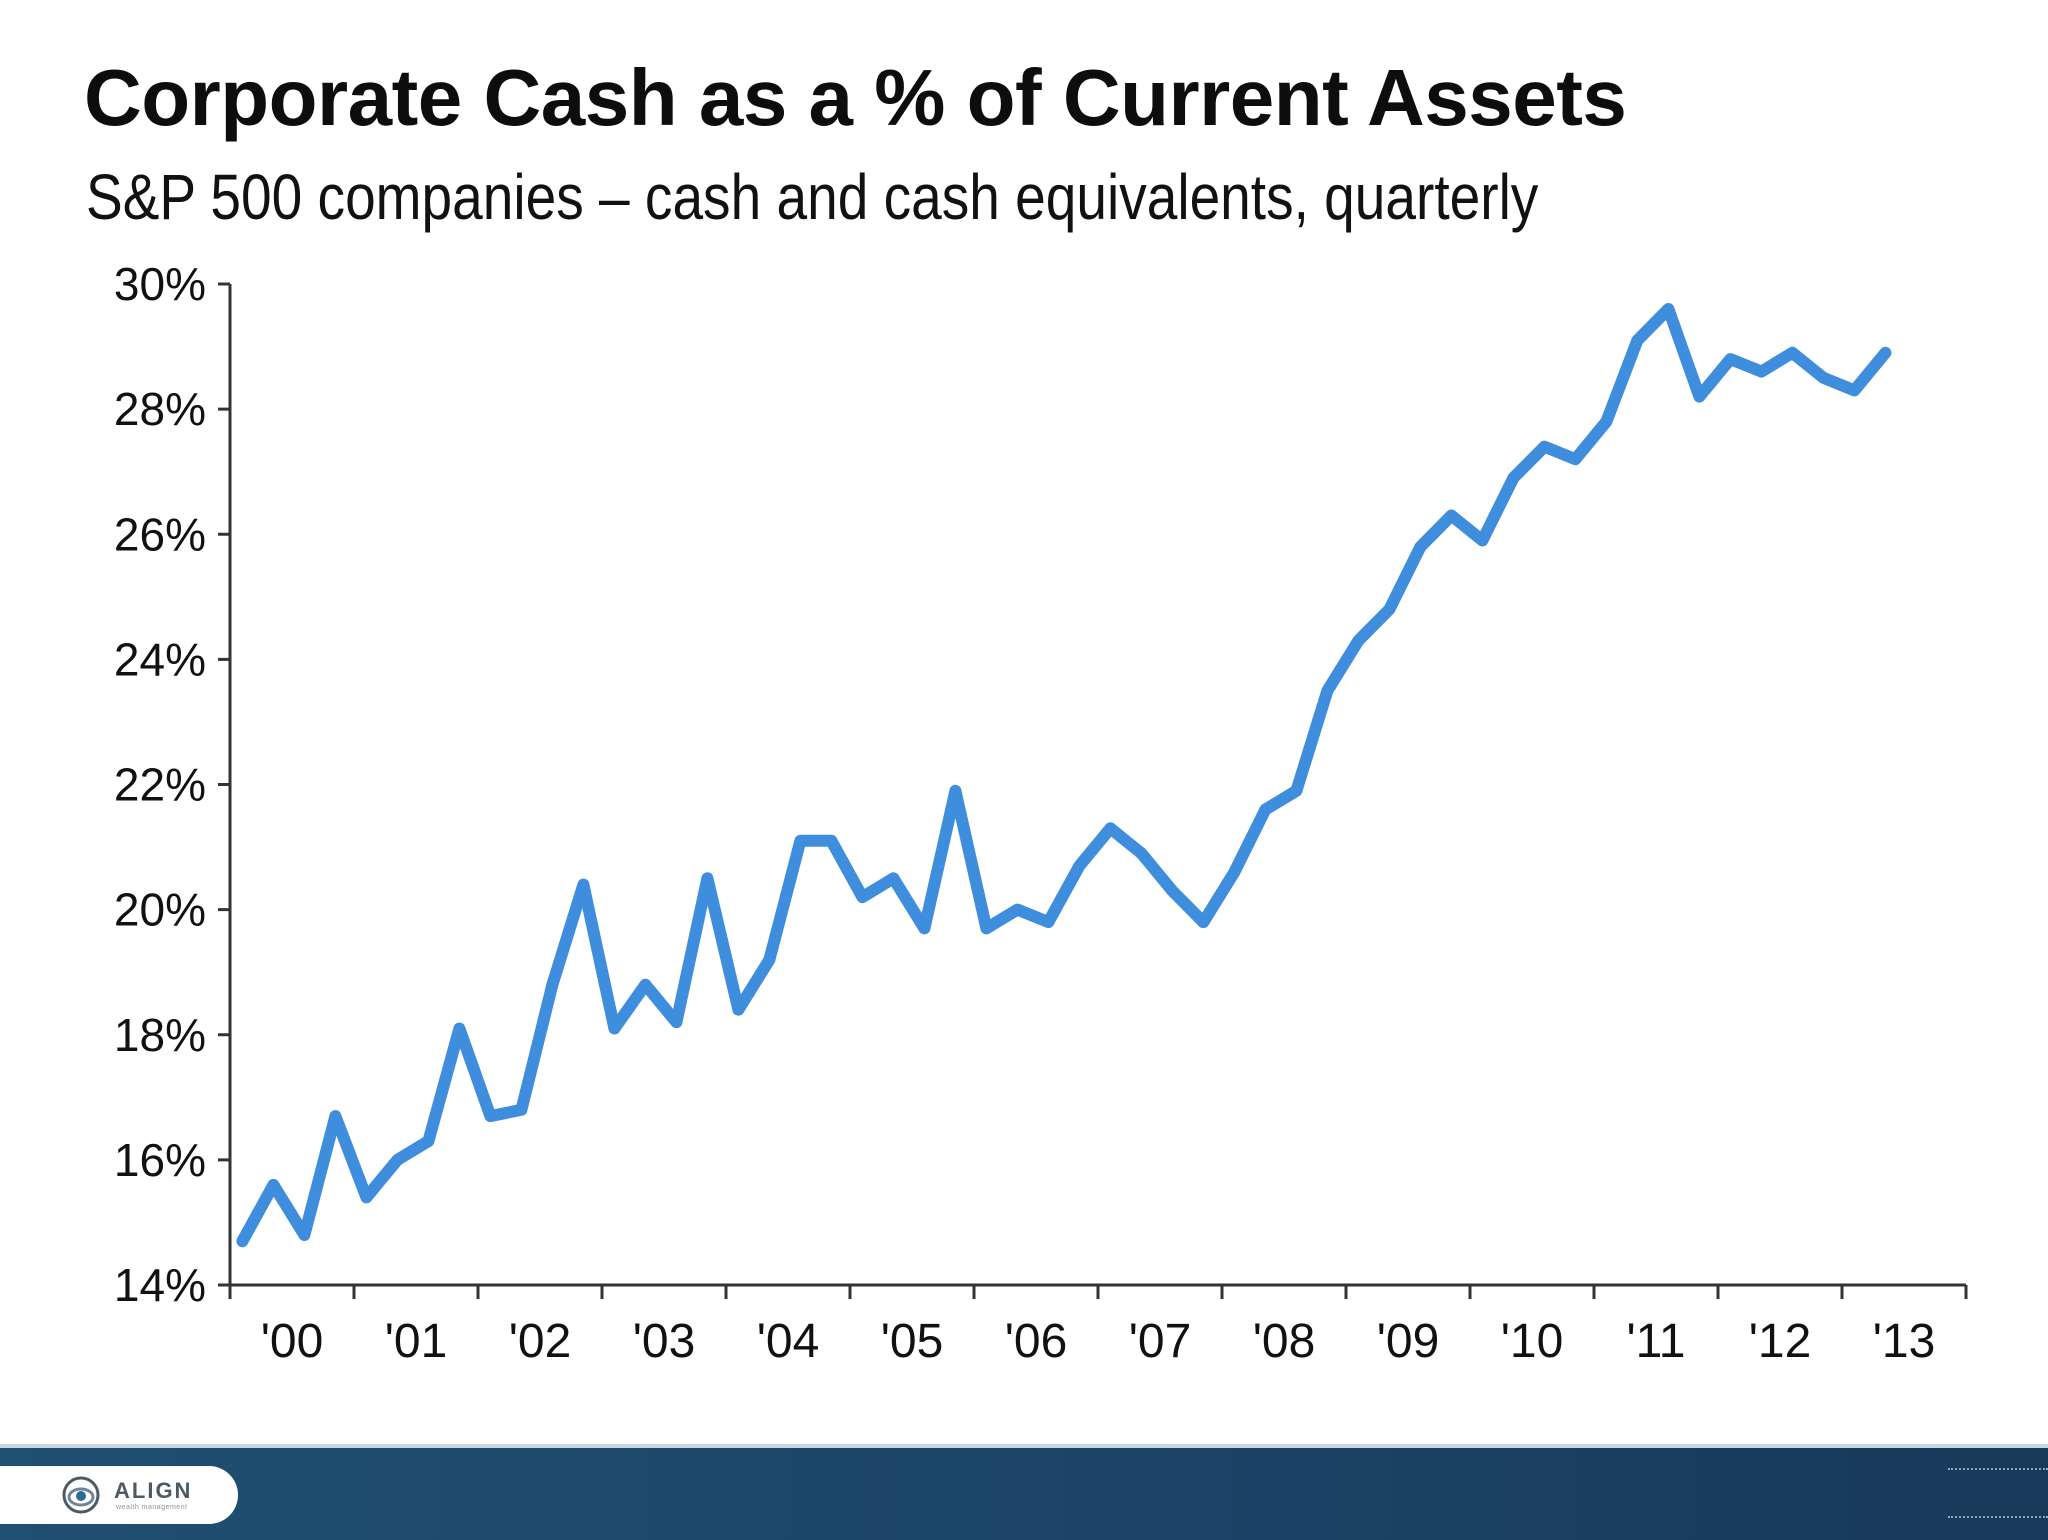  What do you see at coordinates (160, 284) in the screenshot?
I see `y-tick-label: 30%` at bounding box center [160, 284].